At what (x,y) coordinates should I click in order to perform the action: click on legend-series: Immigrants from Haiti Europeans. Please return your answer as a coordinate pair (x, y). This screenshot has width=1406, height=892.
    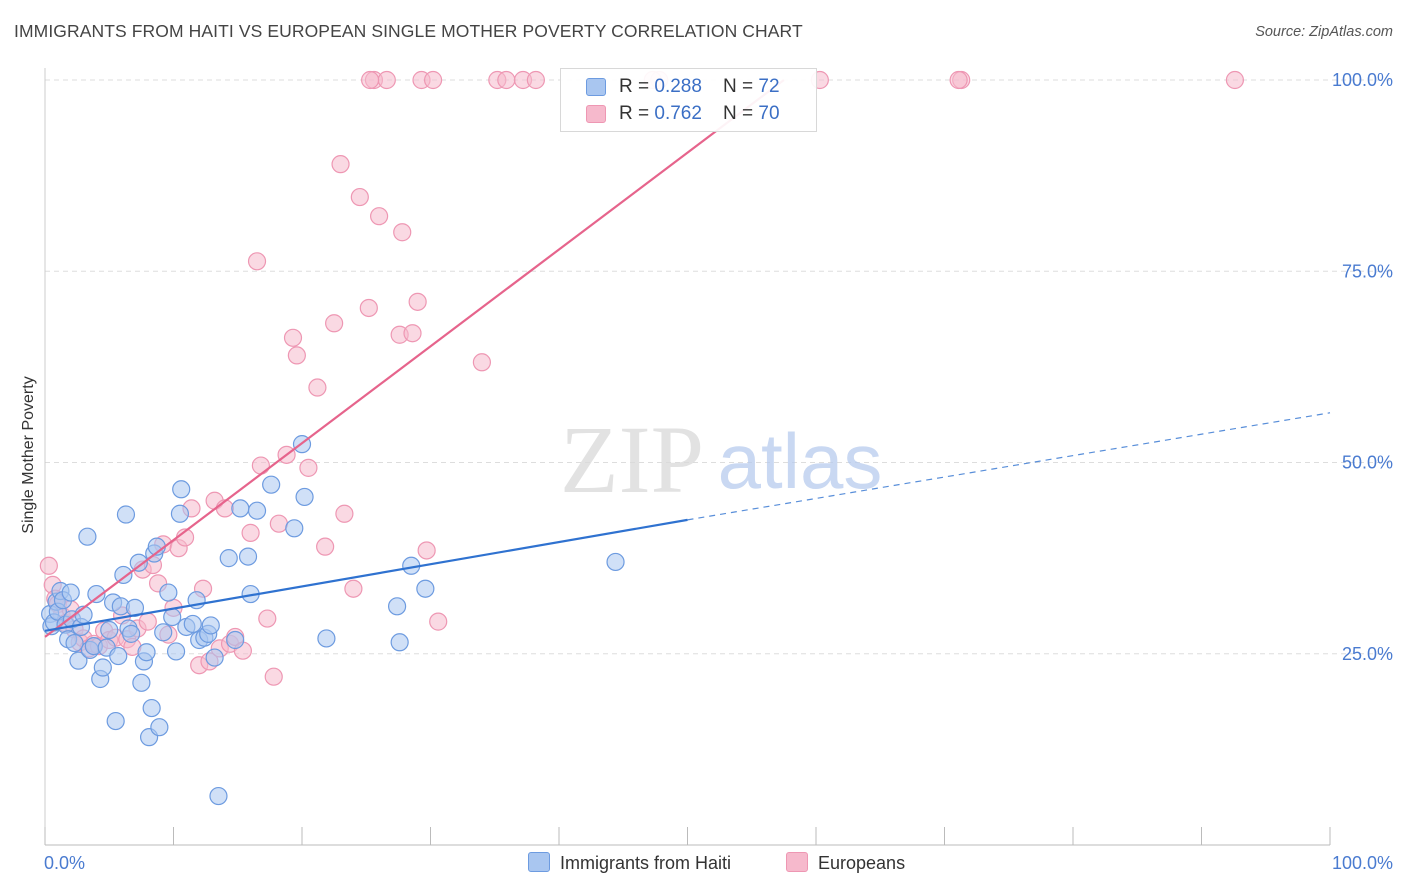
    Looking at the image, I should click on (703, 864).